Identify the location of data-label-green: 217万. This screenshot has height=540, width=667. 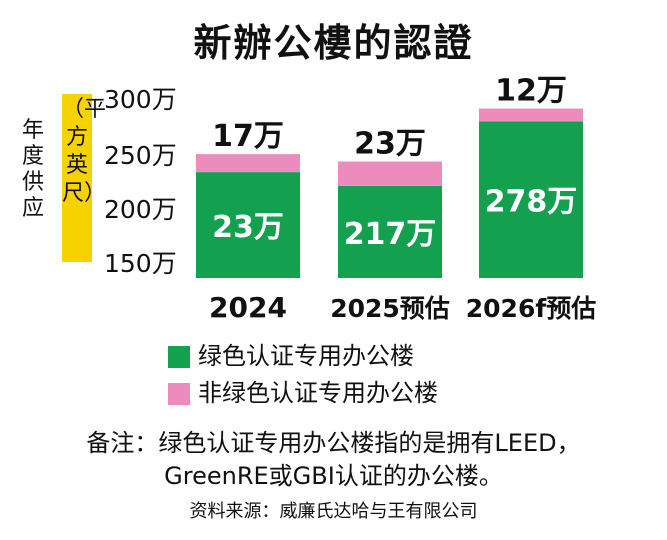
(390, 234).